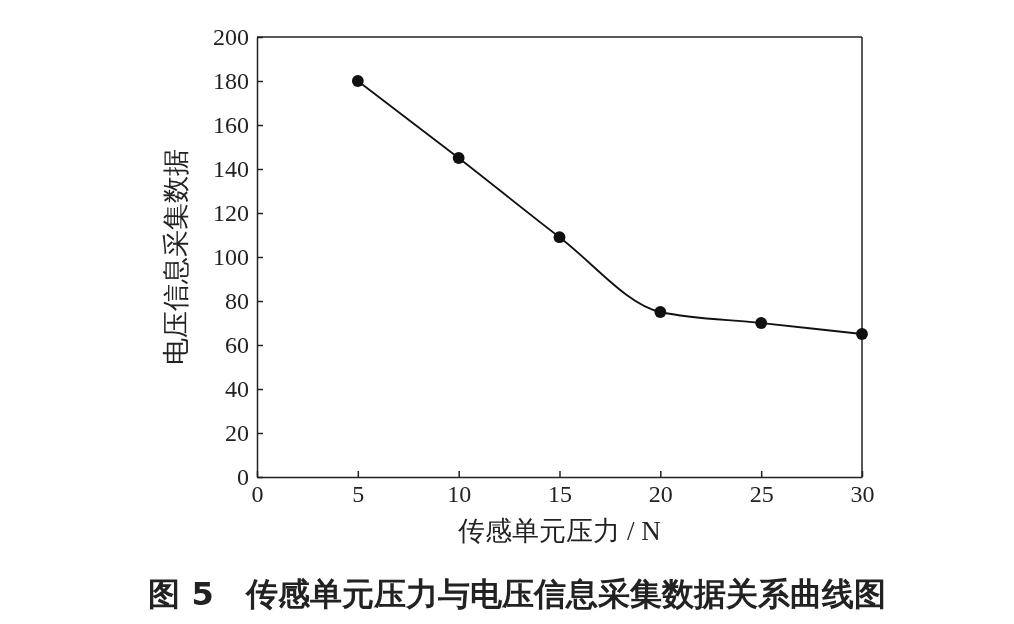  Describe the element at coordinates (660, 494) in the screenshot. I see `x-tick-label: 20` at that location.